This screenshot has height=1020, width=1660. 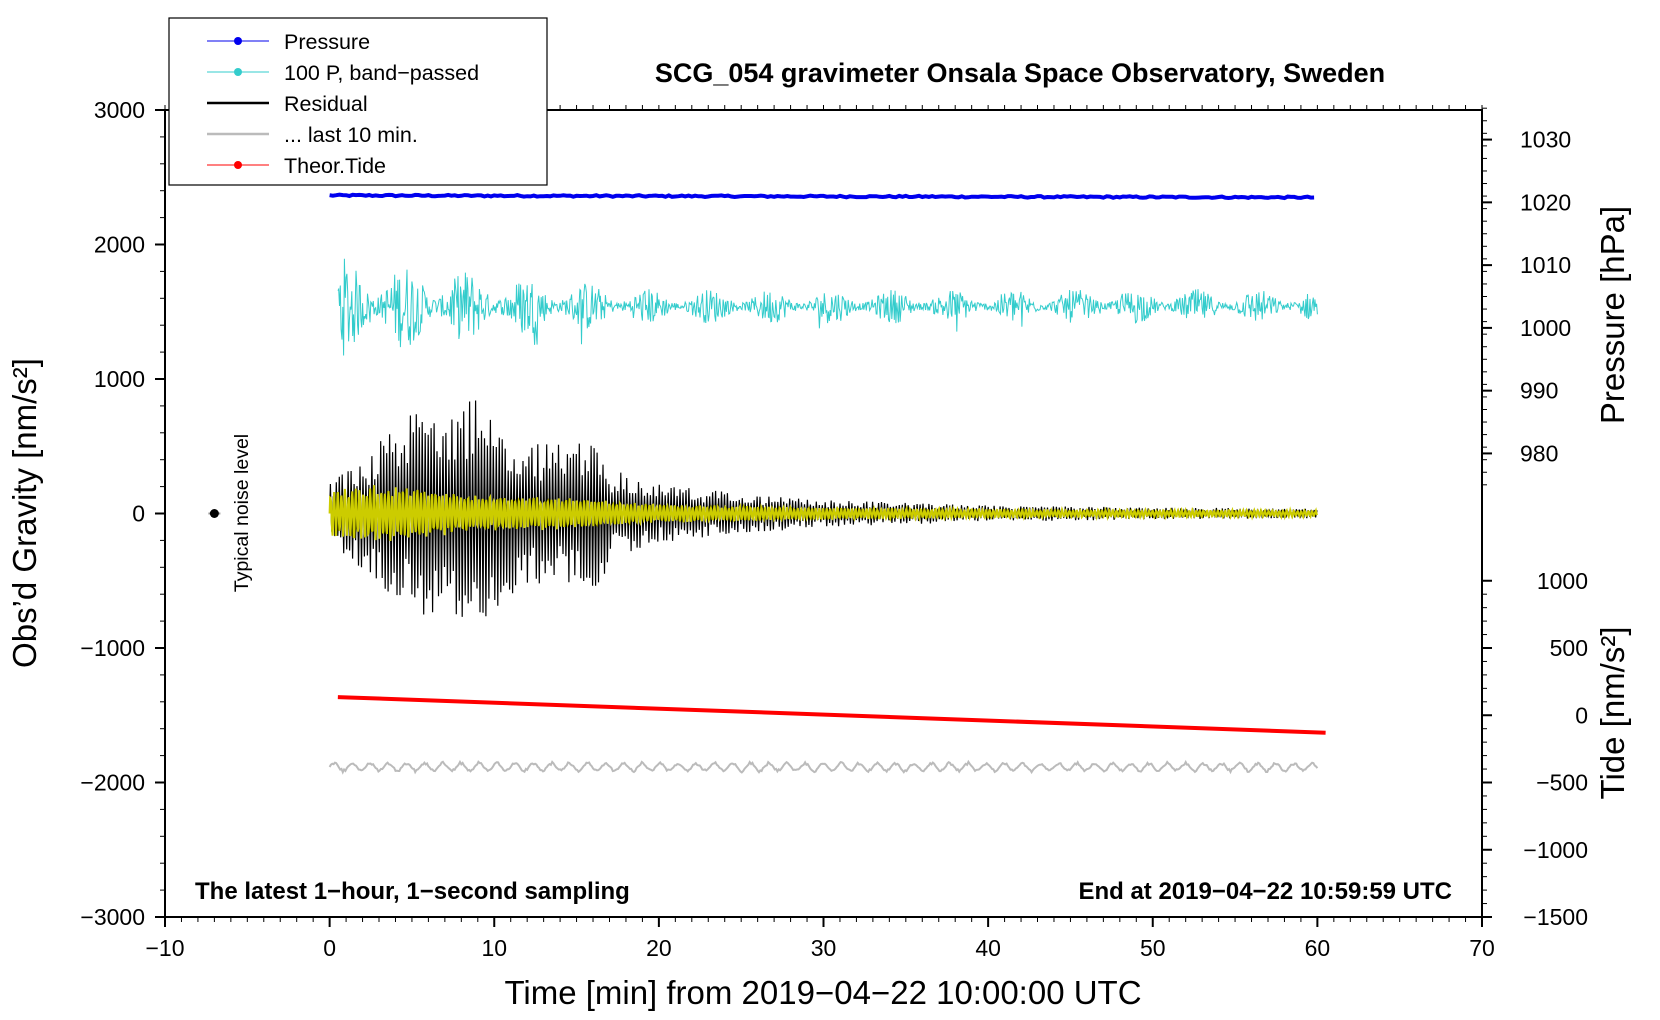 What do you see at coordinates (164, 948) in the screenshot?
I see `x-tick-label: −10` at bounding box center [164, 948].